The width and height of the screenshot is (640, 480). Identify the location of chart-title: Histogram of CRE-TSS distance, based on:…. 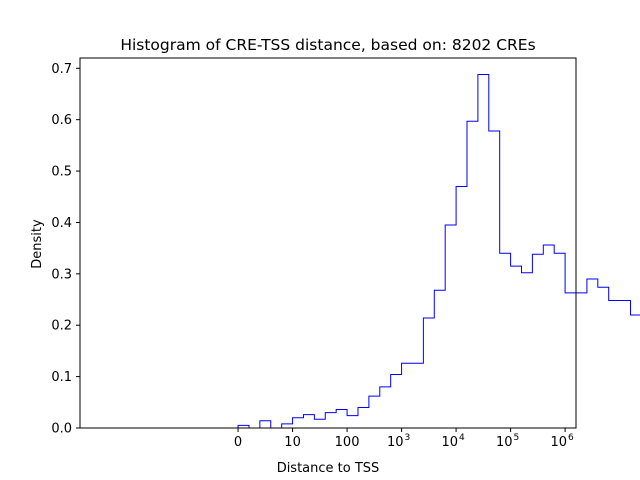
(327, 45).